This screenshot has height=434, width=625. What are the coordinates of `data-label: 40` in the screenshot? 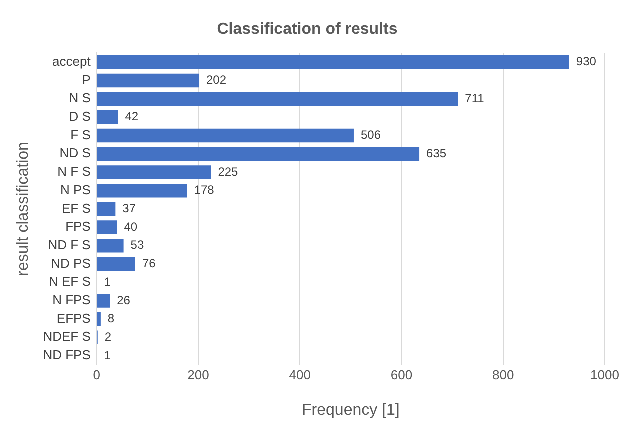 It's located at (131, 227).